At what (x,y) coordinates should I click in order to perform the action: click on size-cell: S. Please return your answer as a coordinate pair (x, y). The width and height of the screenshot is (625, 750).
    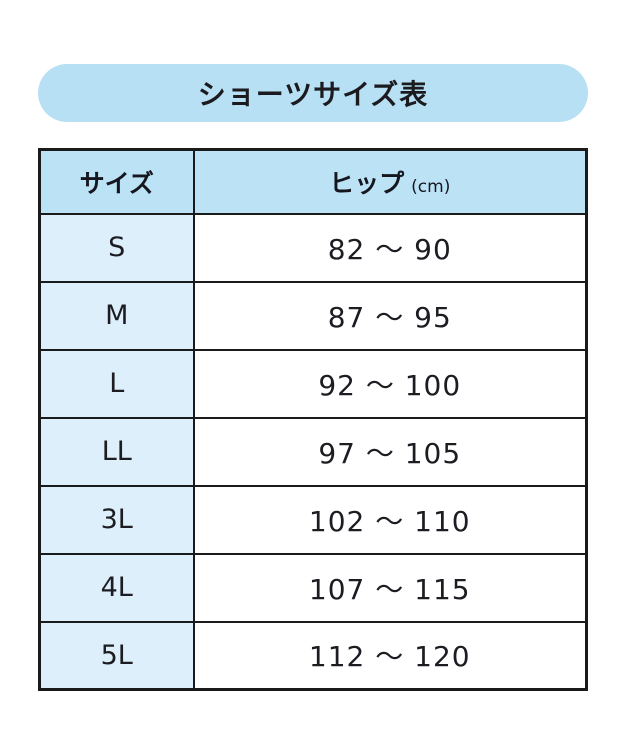
    Looking at the image, I should click on (116, 247).